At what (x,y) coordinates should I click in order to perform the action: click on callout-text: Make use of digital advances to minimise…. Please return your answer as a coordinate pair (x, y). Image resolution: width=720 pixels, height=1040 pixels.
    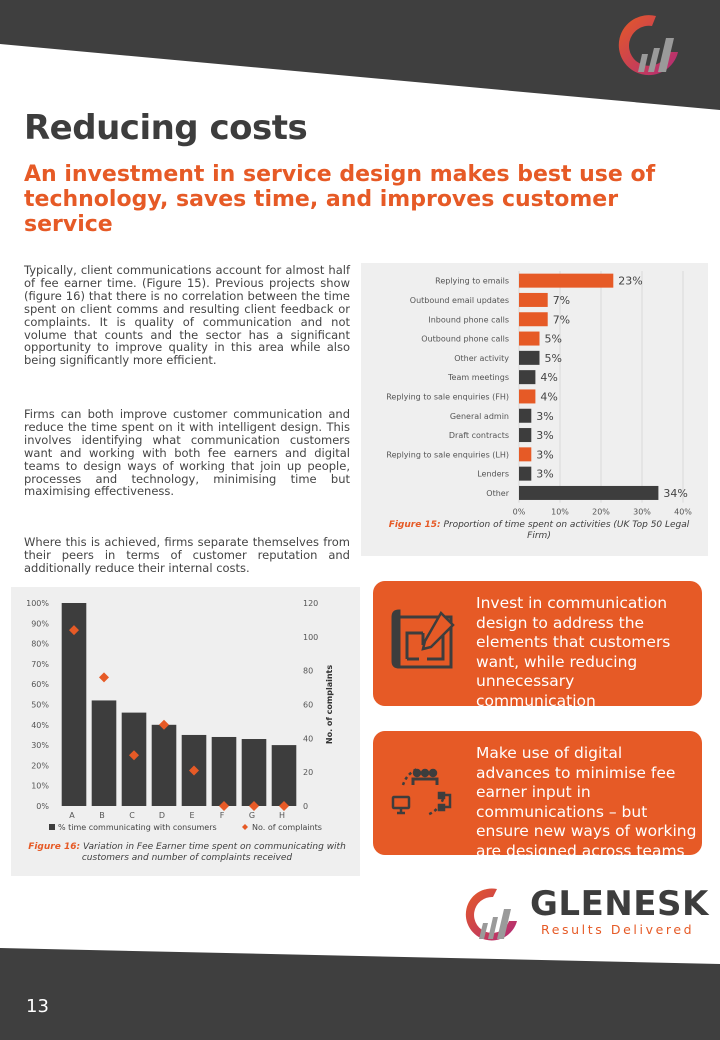
    Looking at the image, I should click on (586, 802).